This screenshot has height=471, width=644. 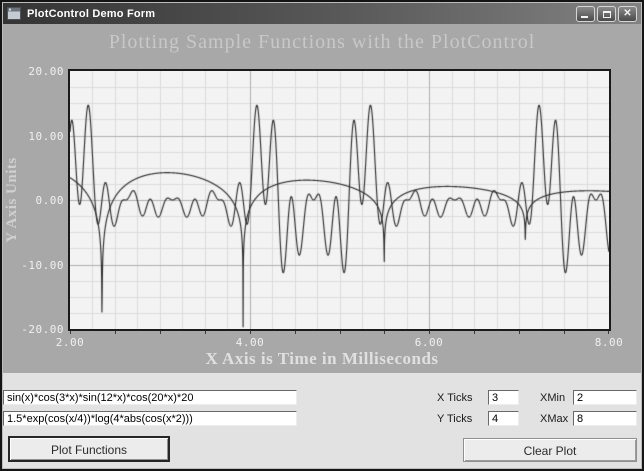 What do you see at coordinates (429, 342) in the screenshot?
I see `x-tick-label: 6.00` at bounding box center [429, 342].